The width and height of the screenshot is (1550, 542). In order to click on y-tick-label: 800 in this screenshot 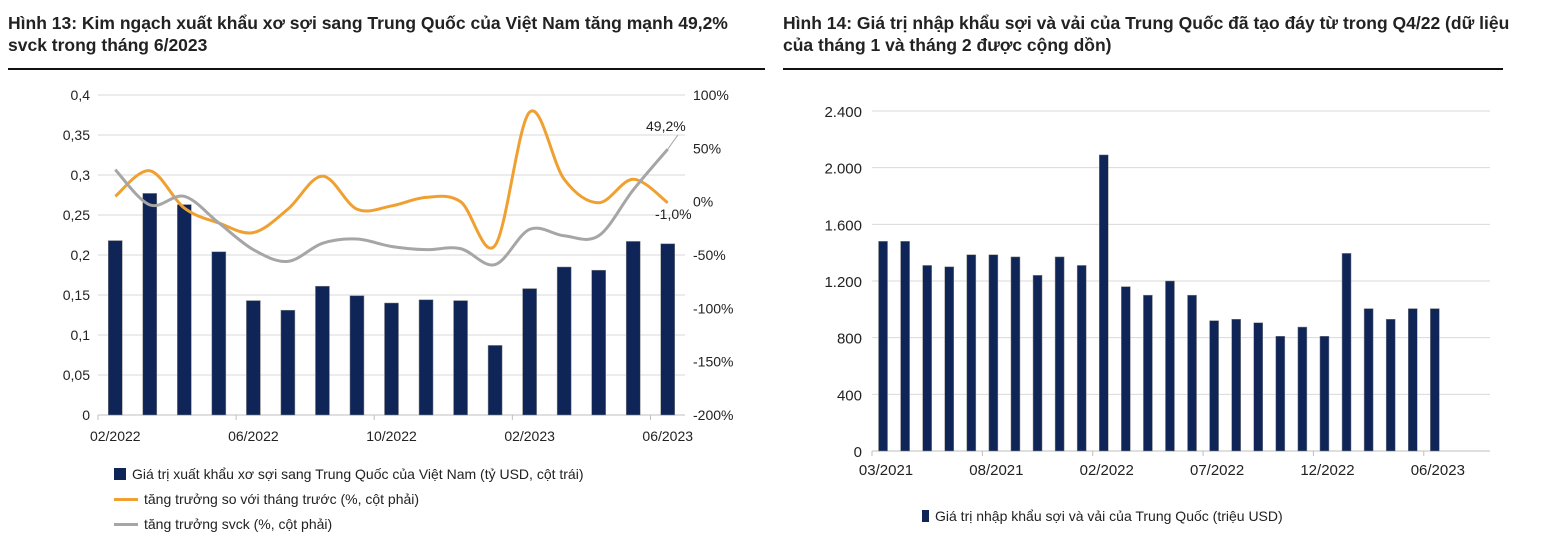, I will do `click(849, 339)`.